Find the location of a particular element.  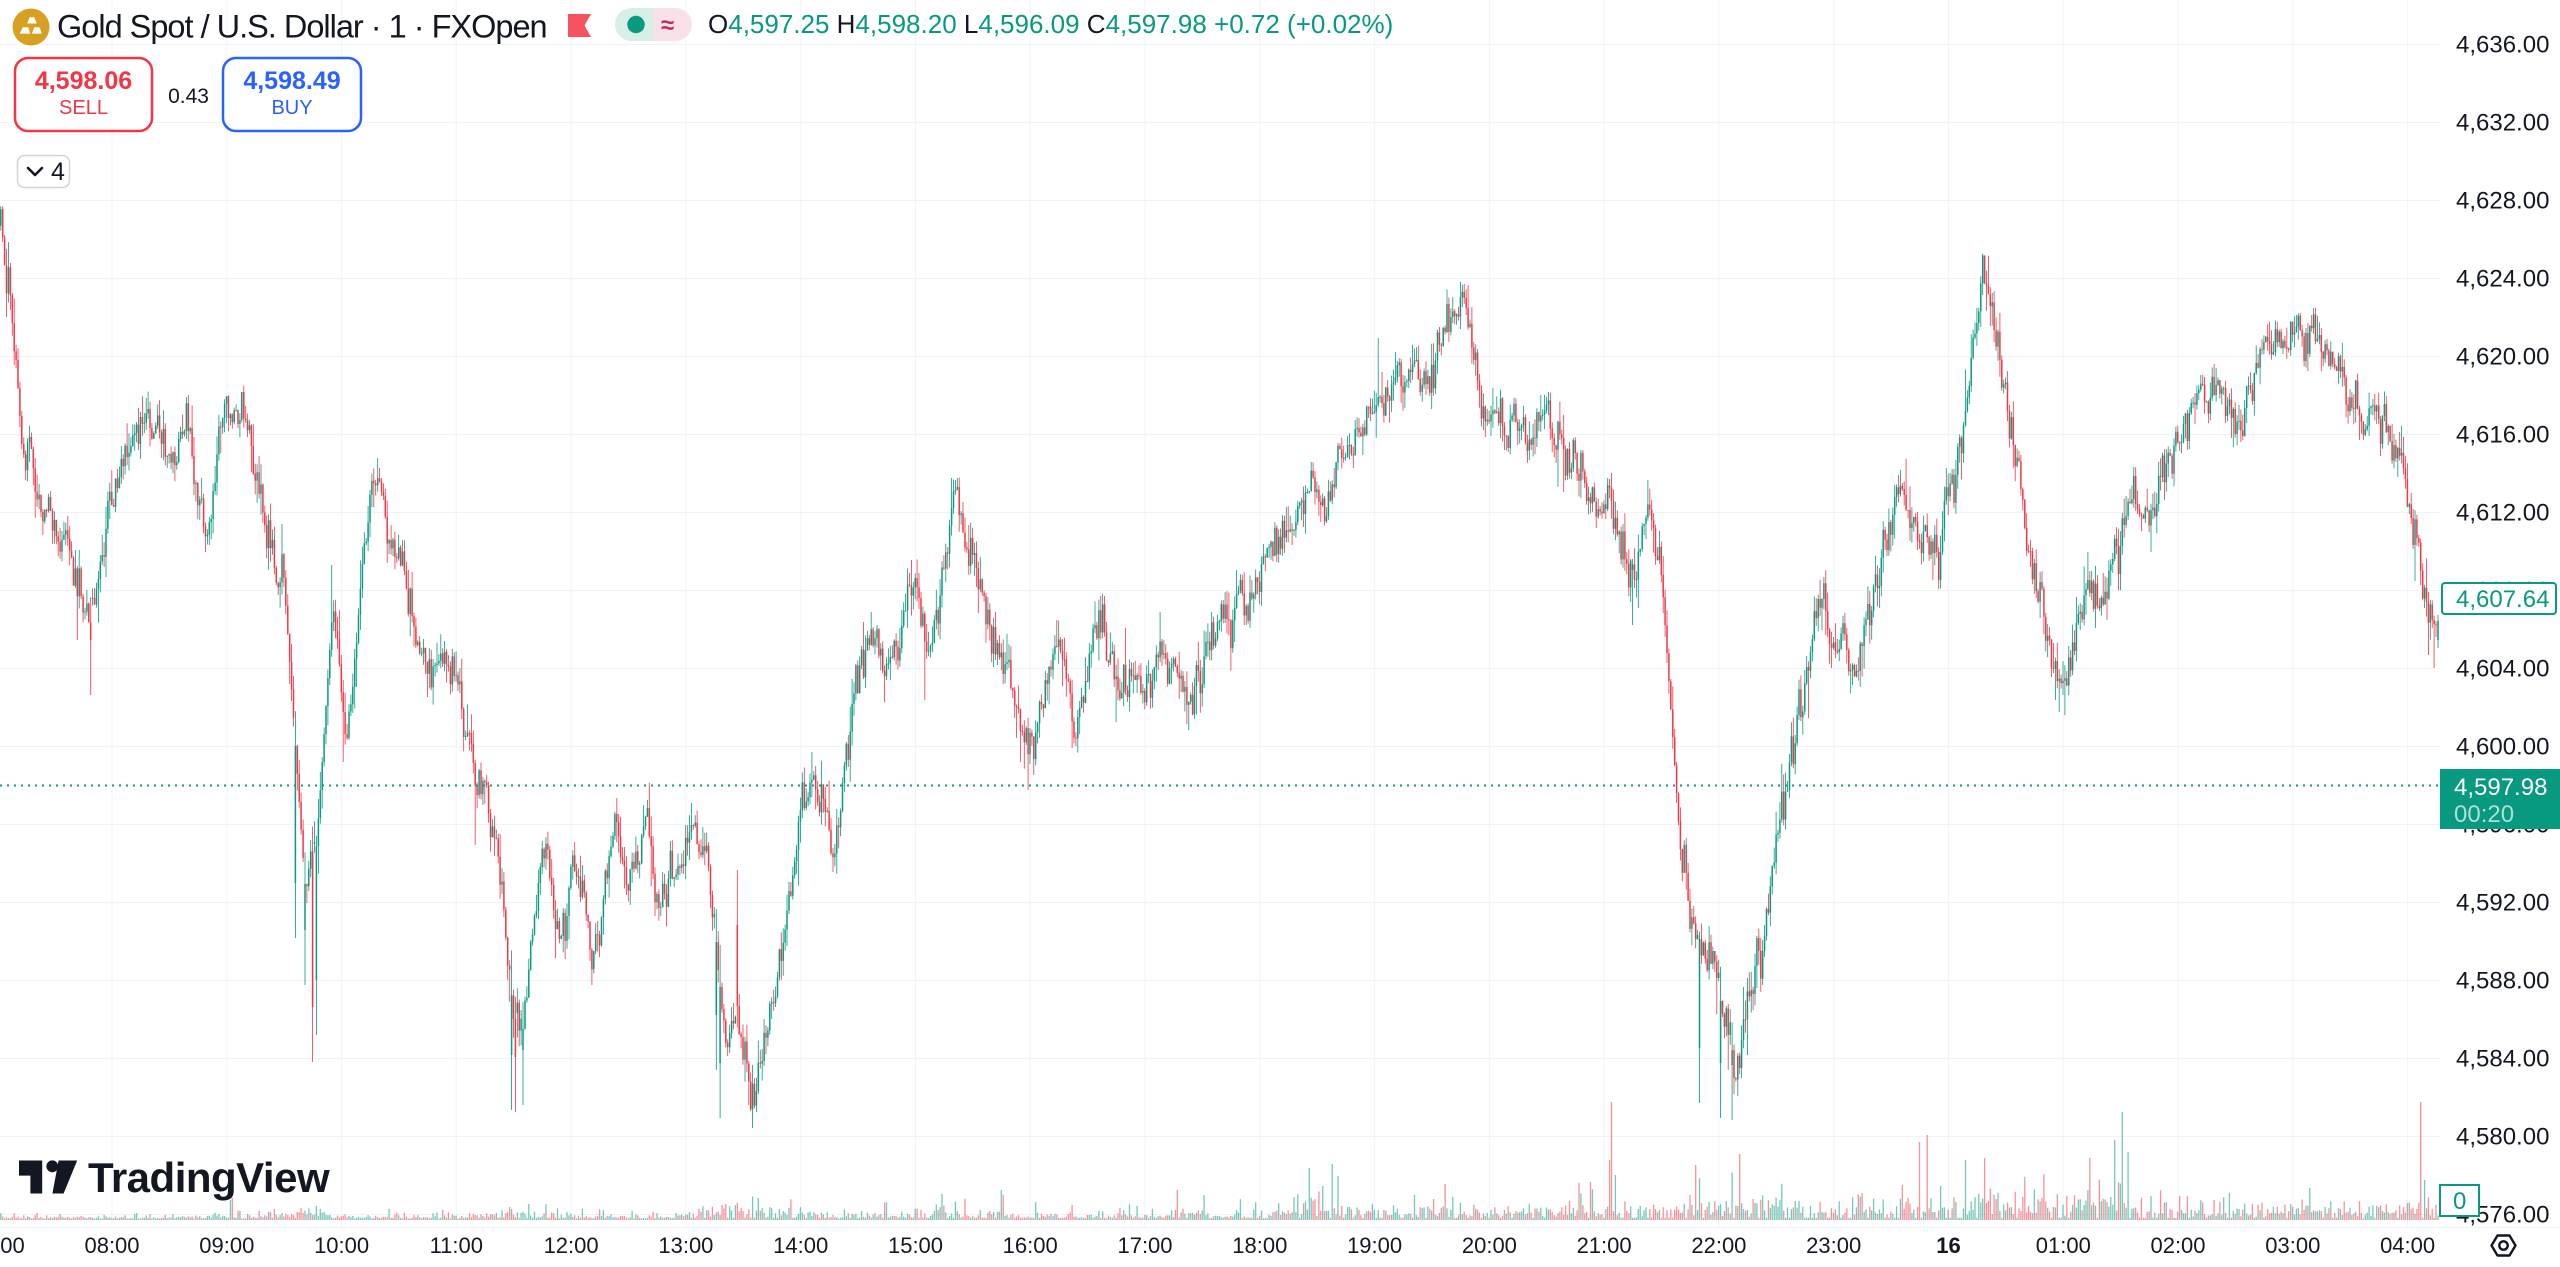

svg-text: 4,612.00 is located at coordinates (2502, 513).